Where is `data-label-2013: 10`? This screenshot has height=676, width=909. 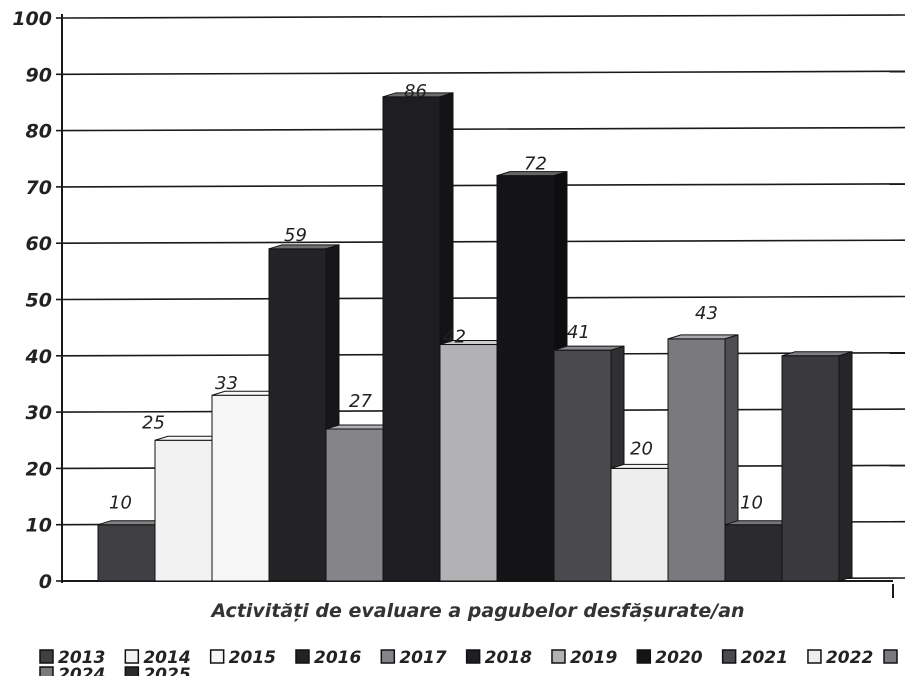 data-label-2013: 10 is located at coordinates (120, 503).